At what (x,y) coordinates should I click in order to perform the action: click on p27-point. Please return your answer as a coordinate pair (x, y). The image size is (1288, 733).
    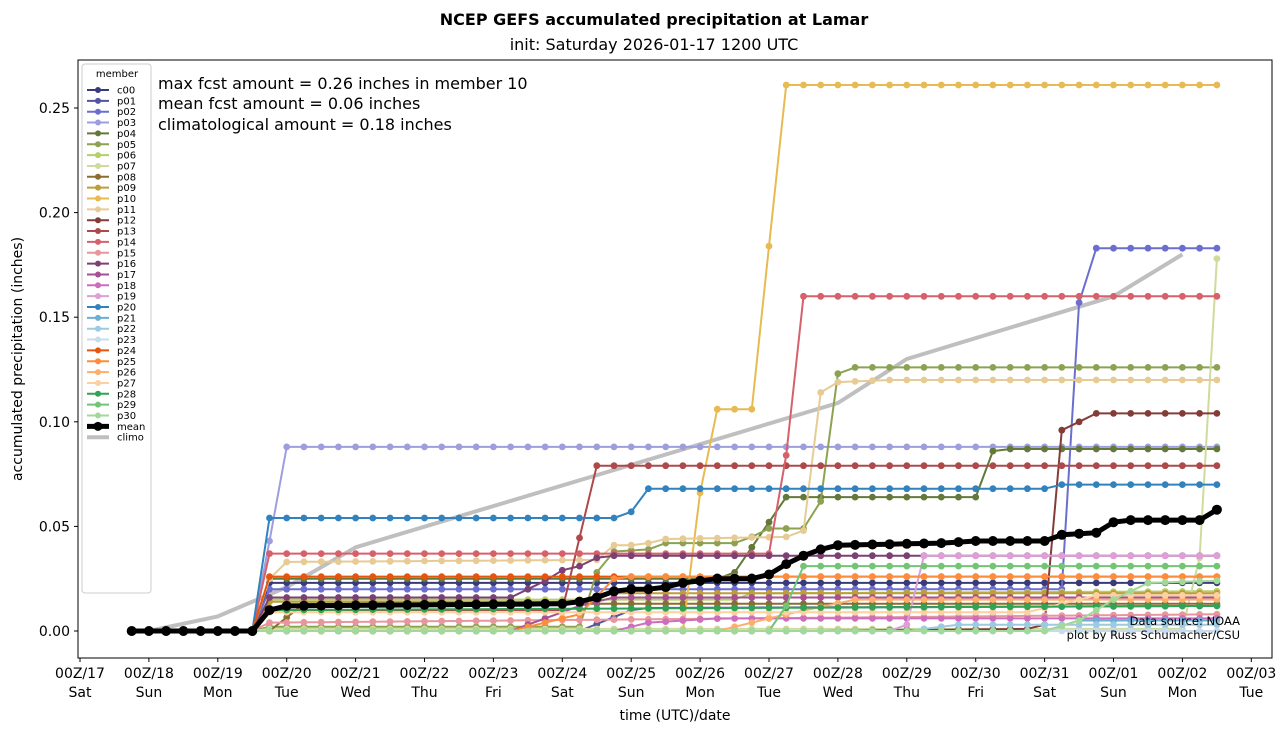
    Looking at the image, I should click on (855, 612).